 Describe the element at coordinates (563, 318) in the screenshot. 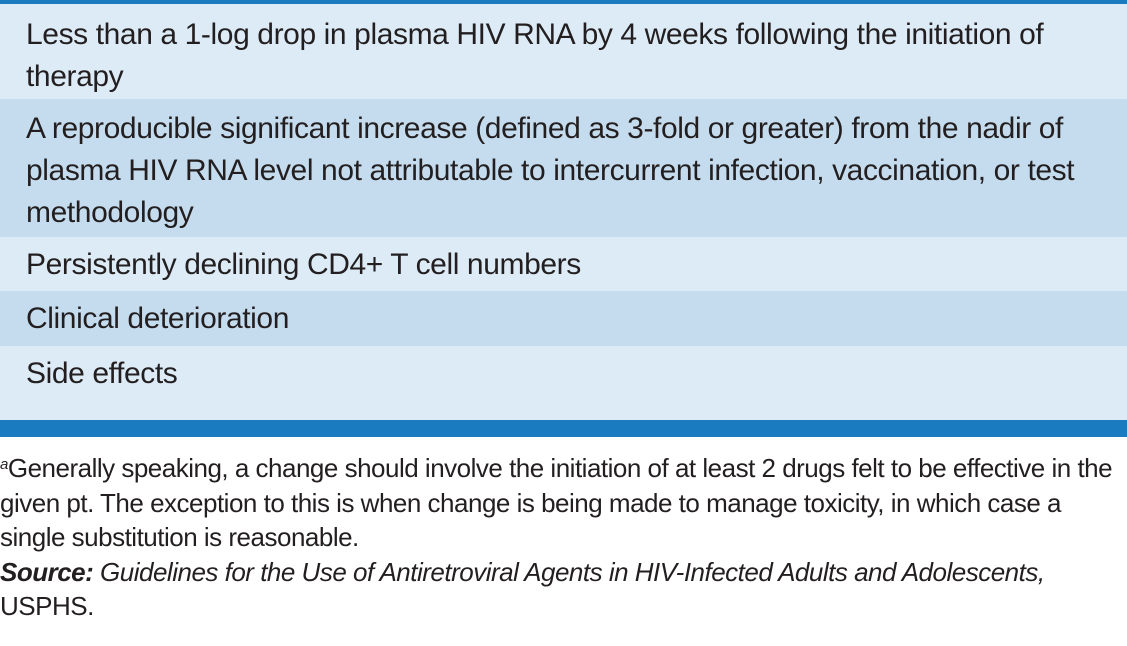

I see `table-row: Clinical deterioration` at that location.